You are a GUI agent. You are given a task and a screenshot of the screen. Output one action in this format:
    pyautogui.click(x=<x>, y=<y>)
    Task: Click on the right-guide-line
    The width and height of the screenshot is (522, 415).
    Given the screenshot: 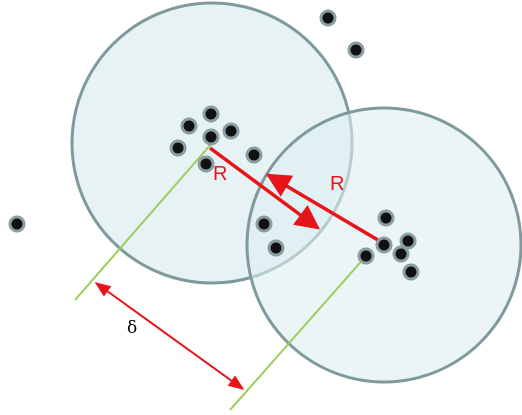 What is the action you would take?
    pyautogui.click(x=298, y=333)
    